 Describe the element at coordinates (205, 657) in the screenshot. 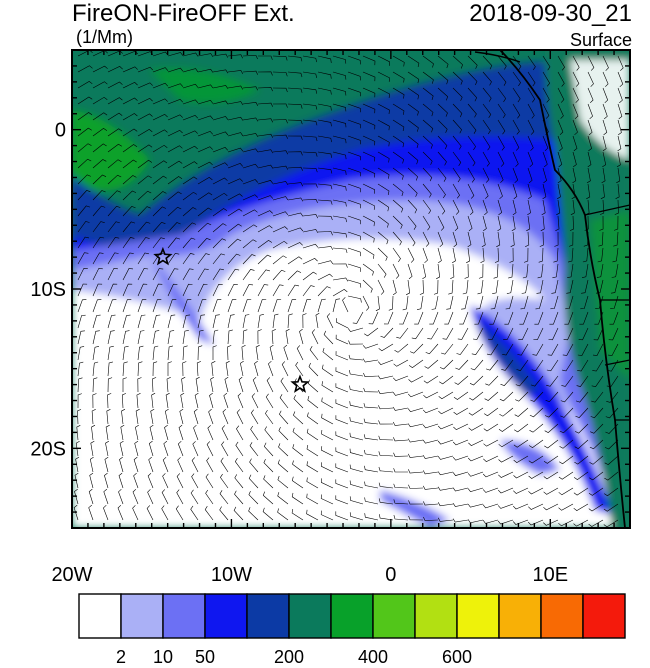

I see `colorbar-label: 50` at that location.